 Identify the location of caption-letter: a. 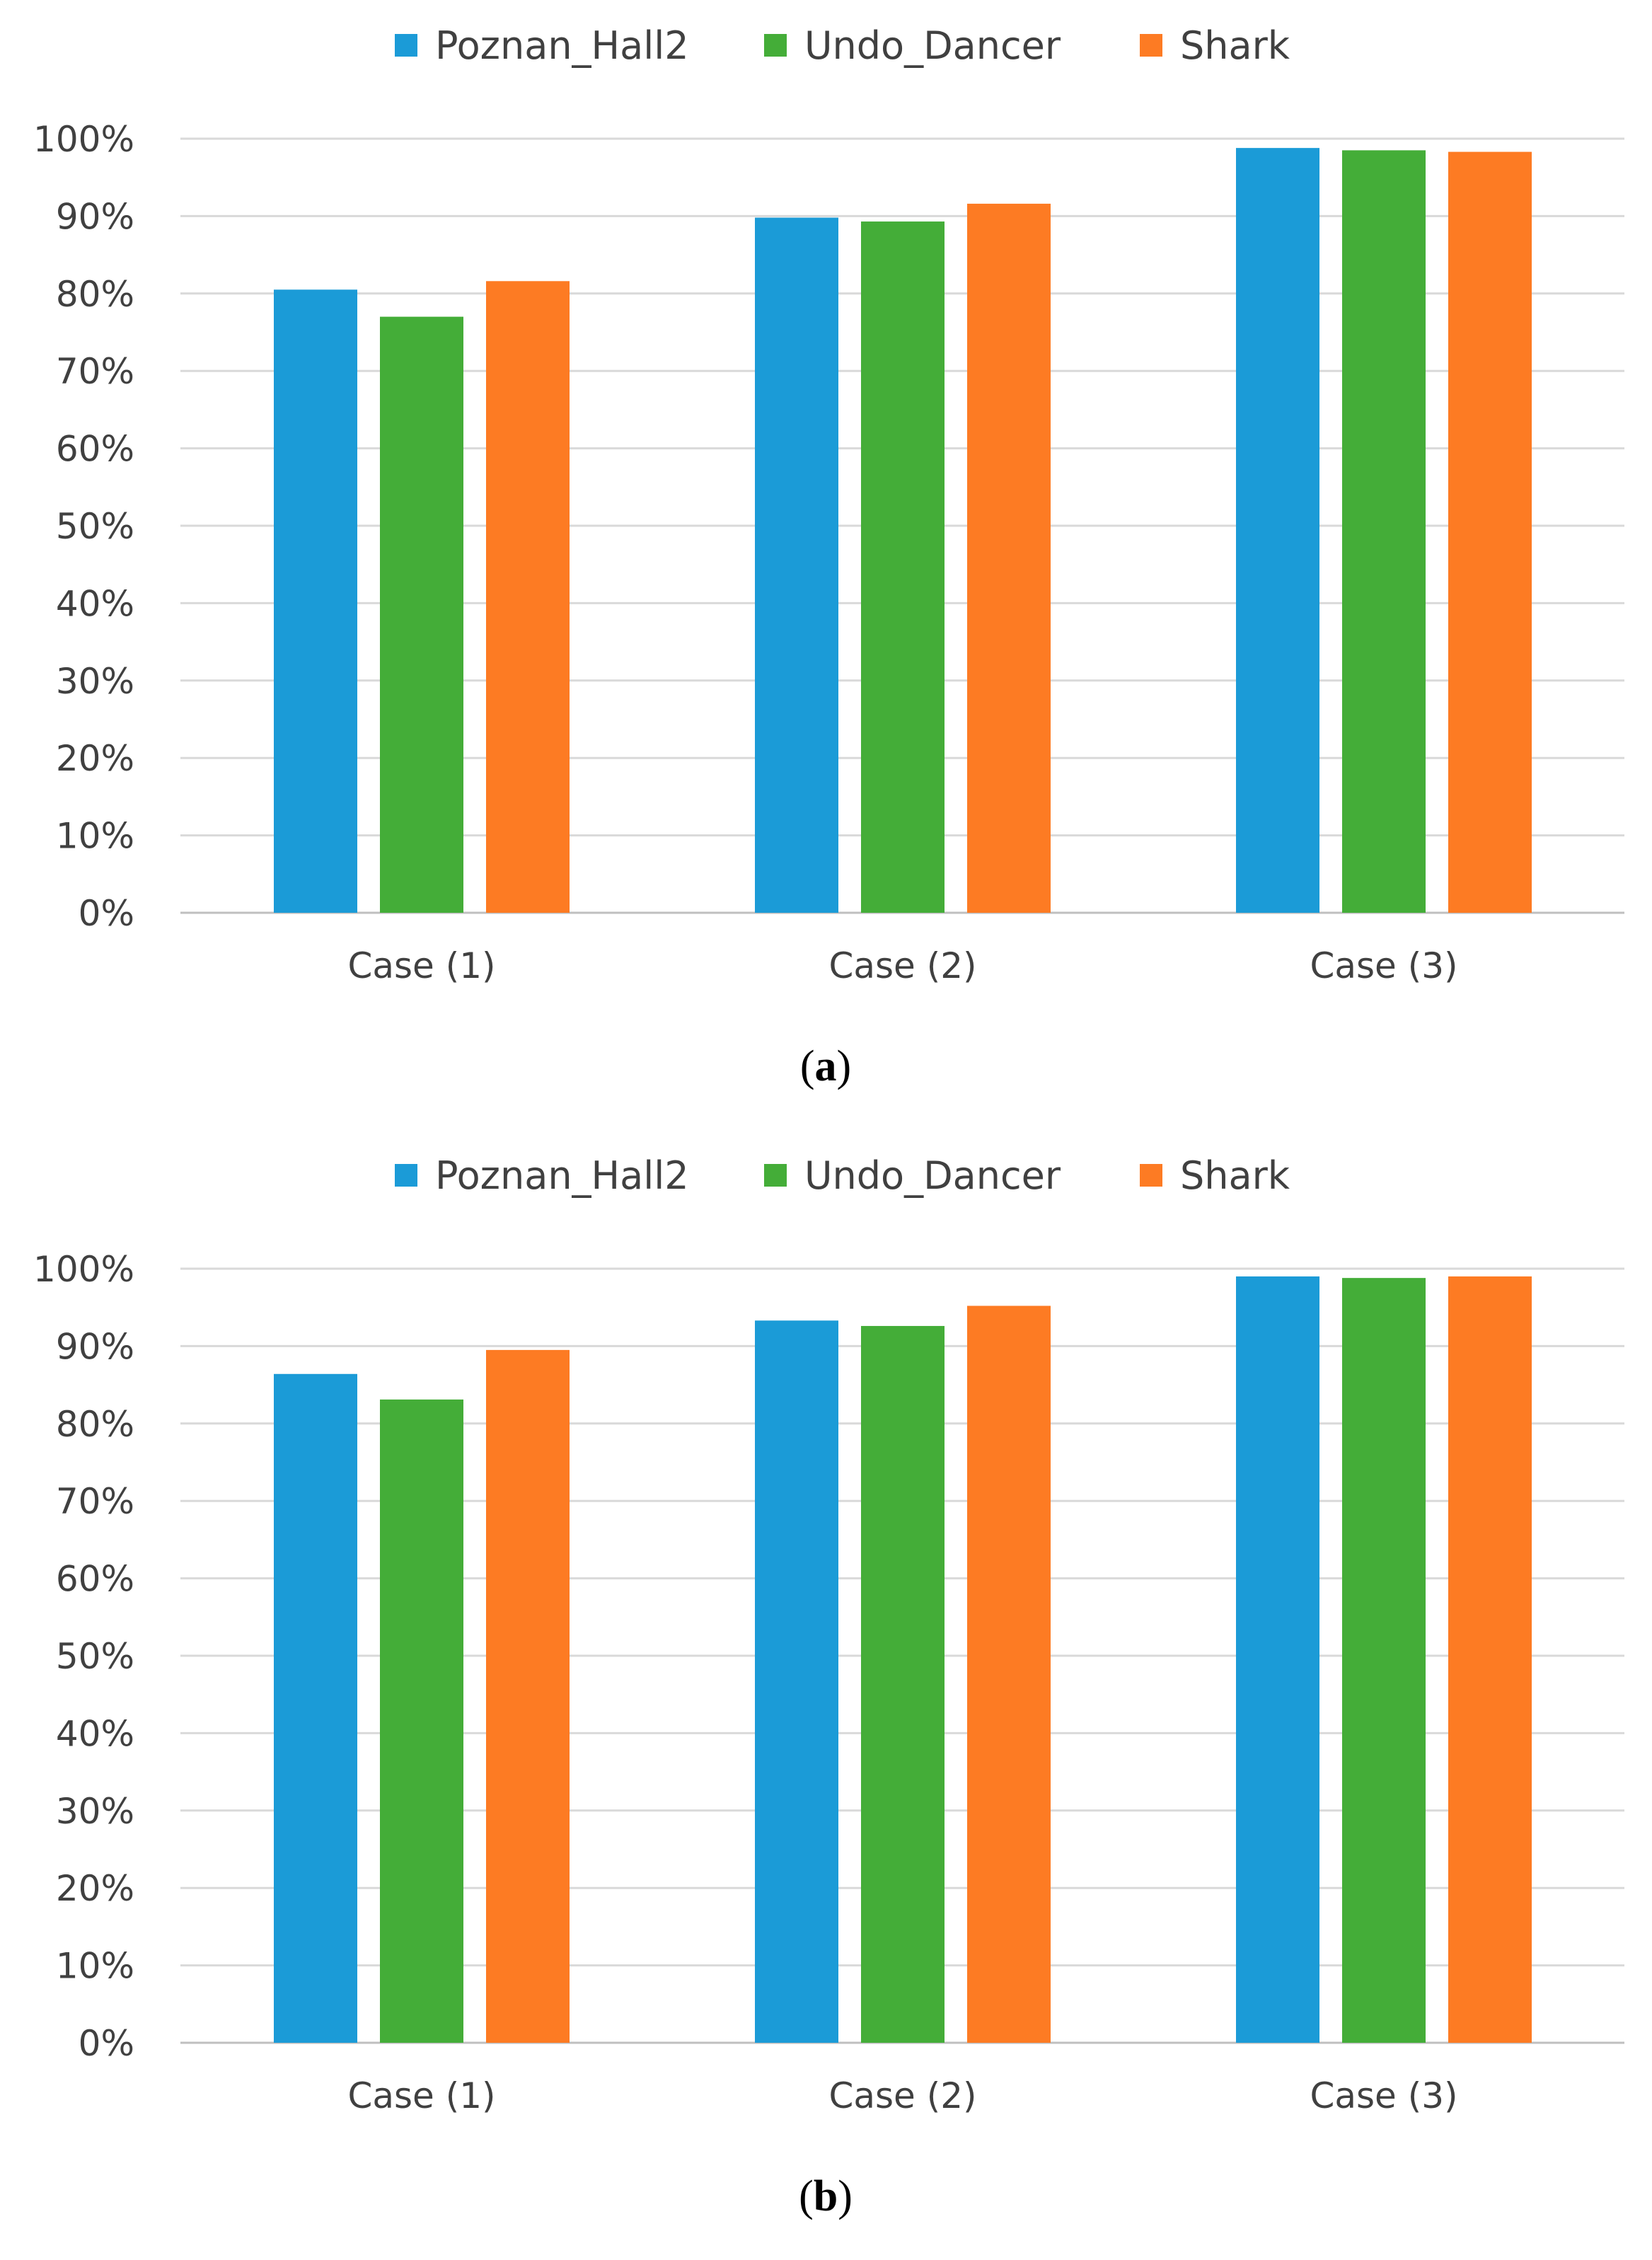
(826, 1066).